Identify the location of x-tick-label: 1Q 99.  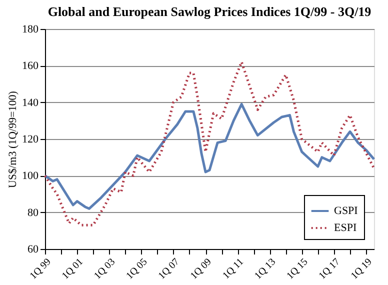
(41, 269).